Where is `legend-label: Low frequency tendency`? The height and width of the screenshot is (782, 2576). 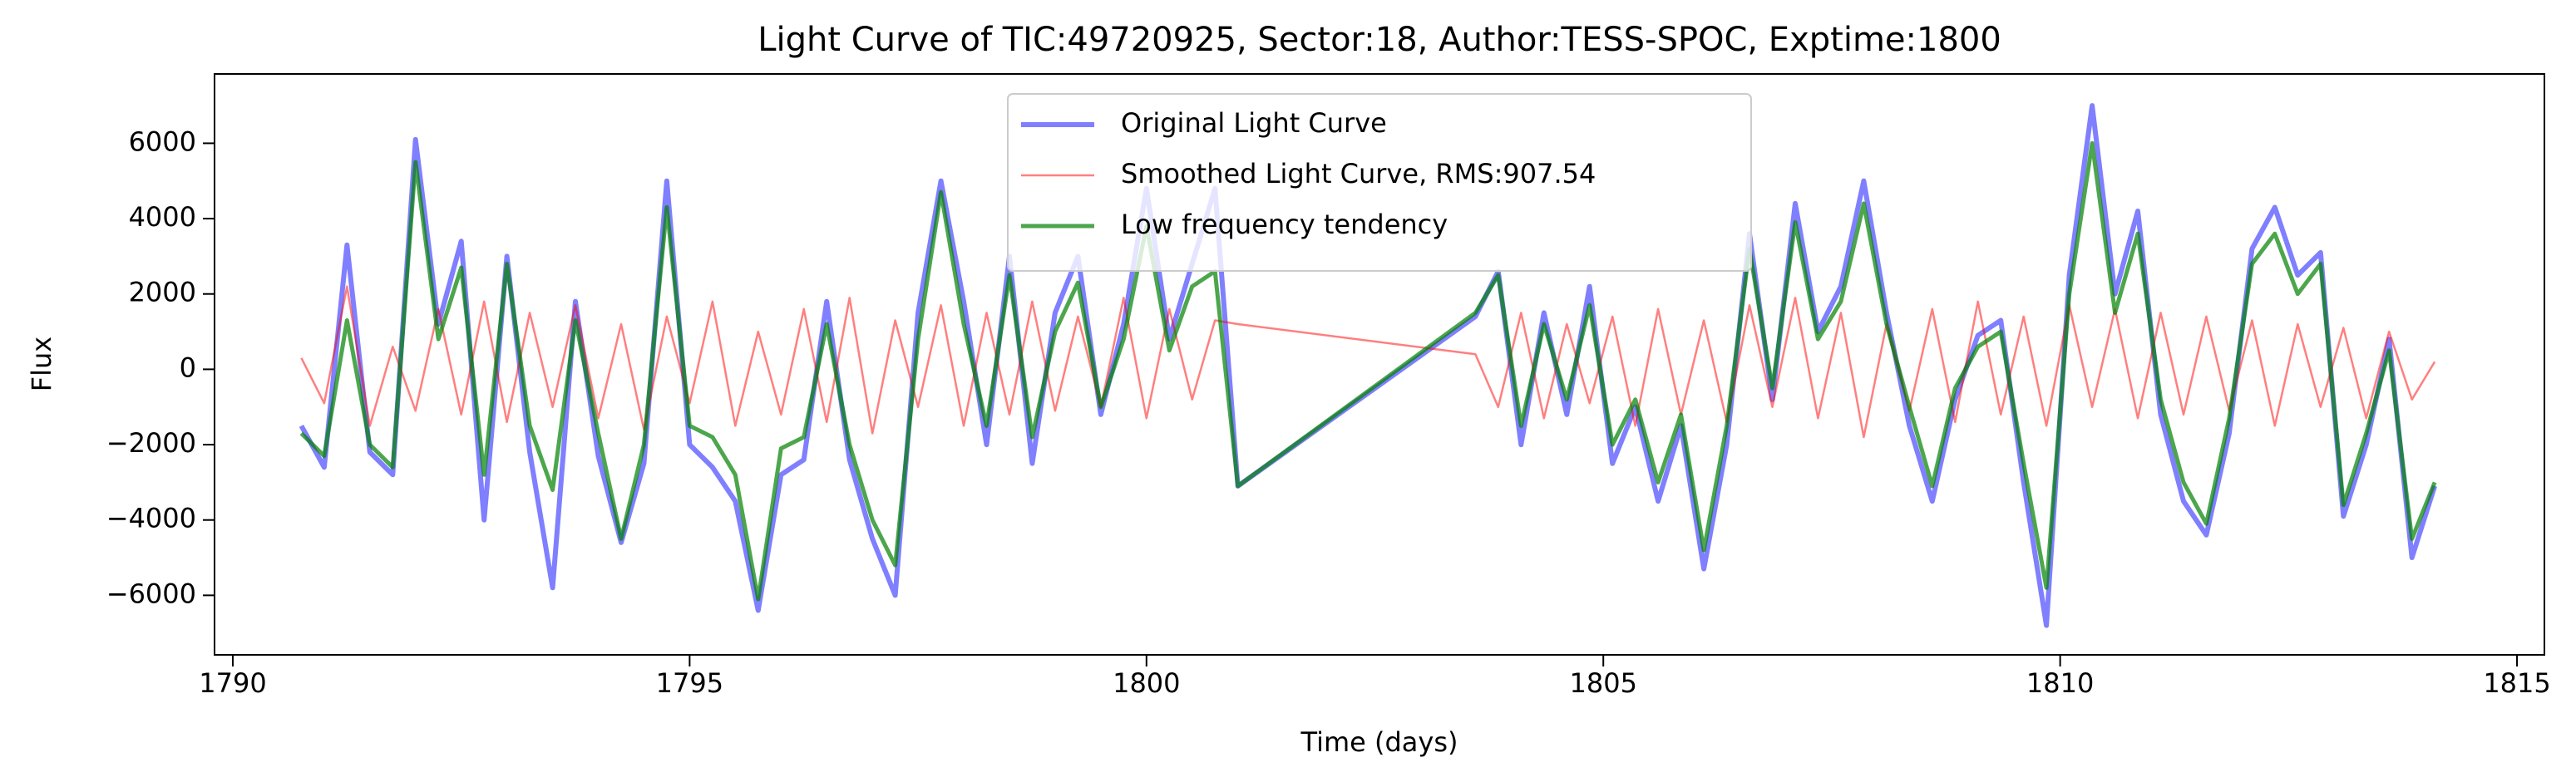 legend-label: Low frequency tendency is located at coordinates (1284, 224).